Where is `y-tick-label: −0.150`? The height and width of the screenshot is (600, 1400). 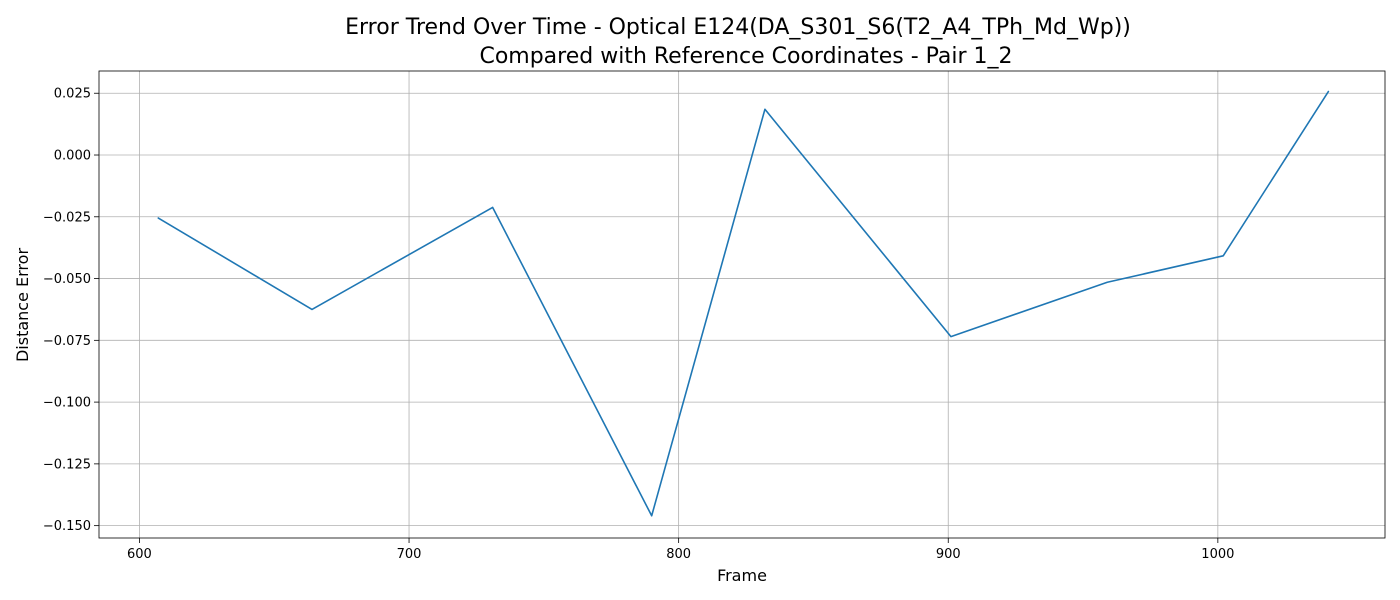
y-tick-label: −0.150 is located at coordinates (67, 526).